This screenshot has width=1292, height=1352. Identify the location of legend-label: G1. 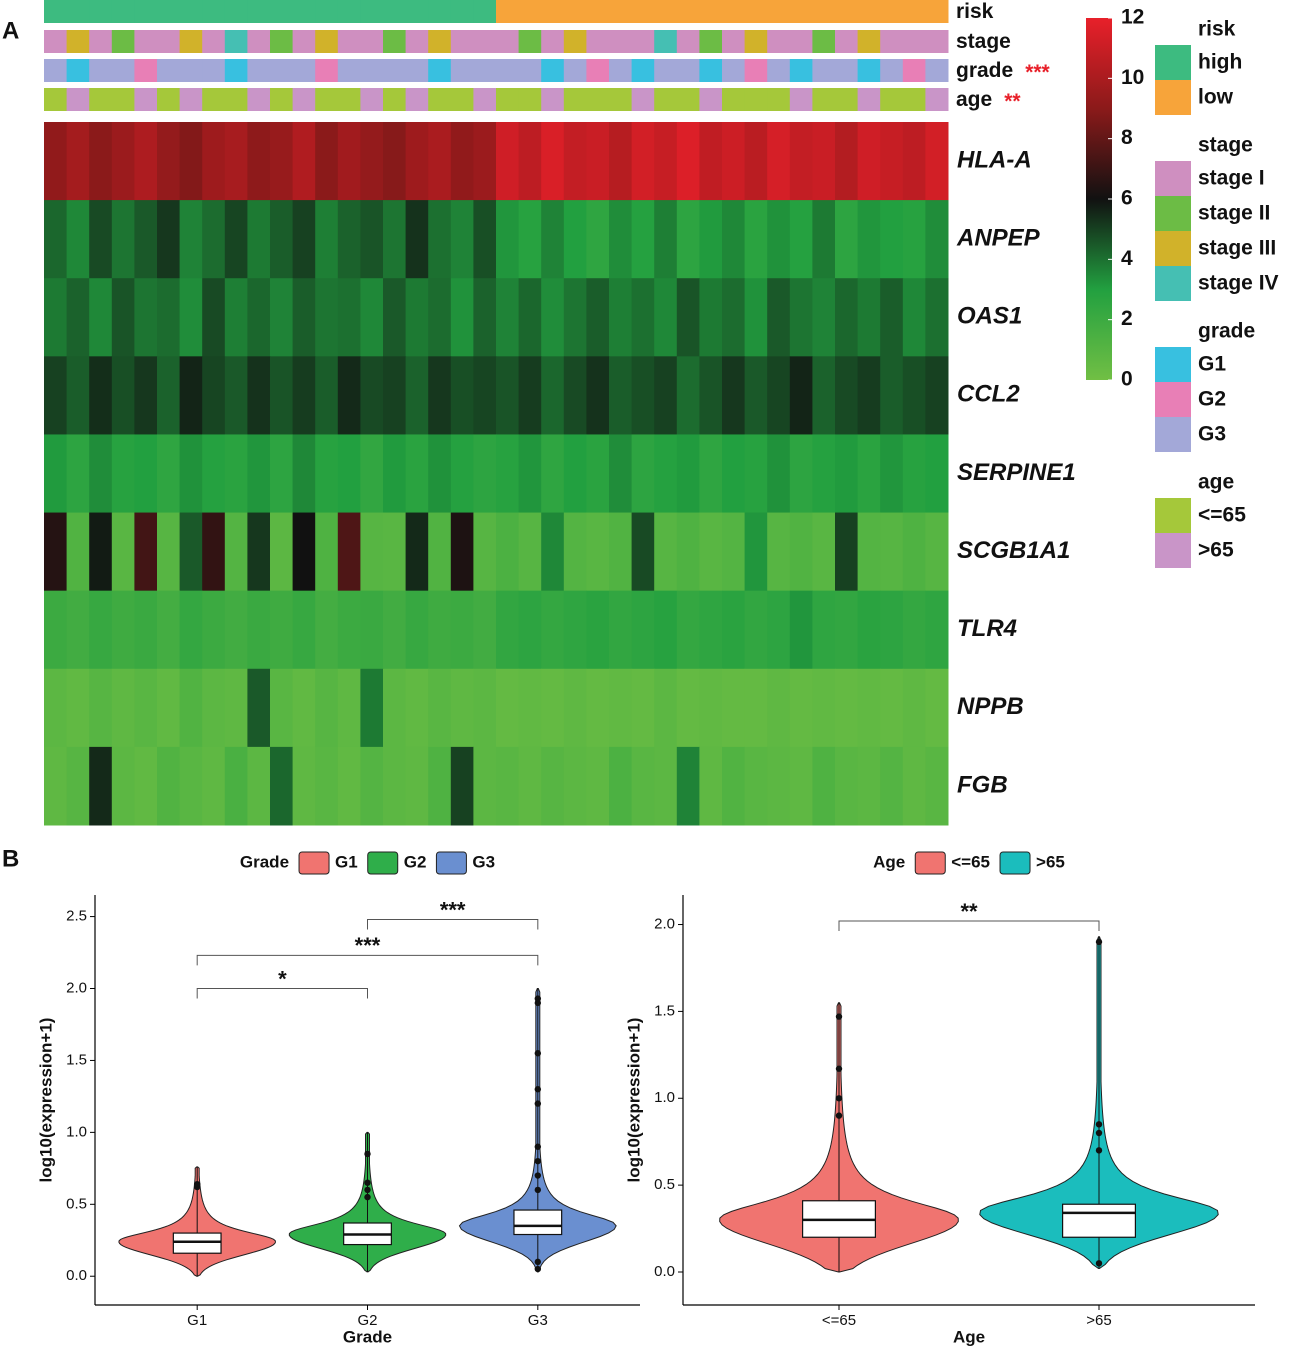
(346, 861).